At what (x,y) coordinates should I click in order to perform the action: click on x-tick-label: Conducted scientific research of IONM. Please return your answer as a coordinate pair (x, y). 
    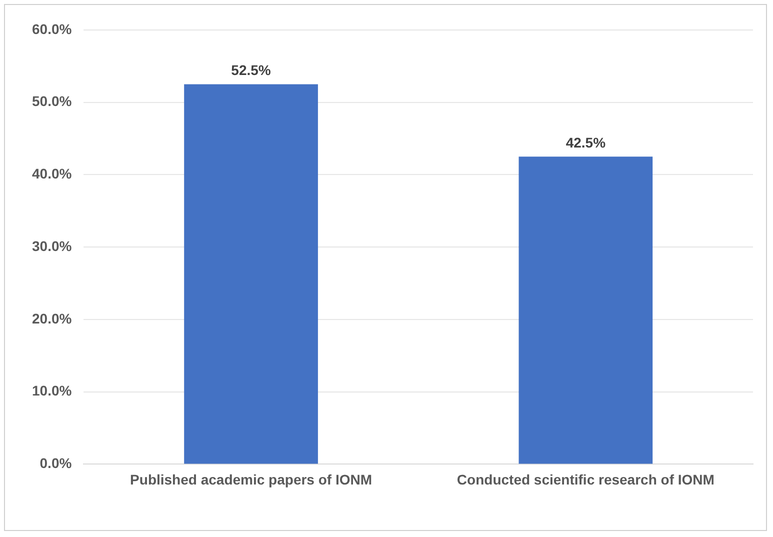
    Looking at the image, I should click on (585, 479).